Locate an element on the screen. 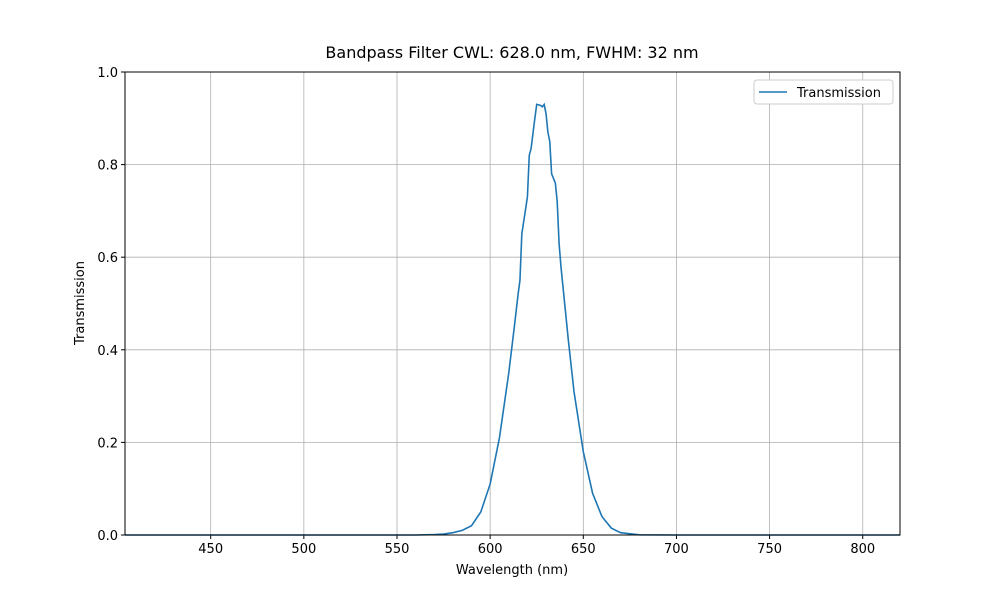 The height and width of the screenshot is (600, 1000). x-tick-label: 750 is located at coordinates (769, 549).